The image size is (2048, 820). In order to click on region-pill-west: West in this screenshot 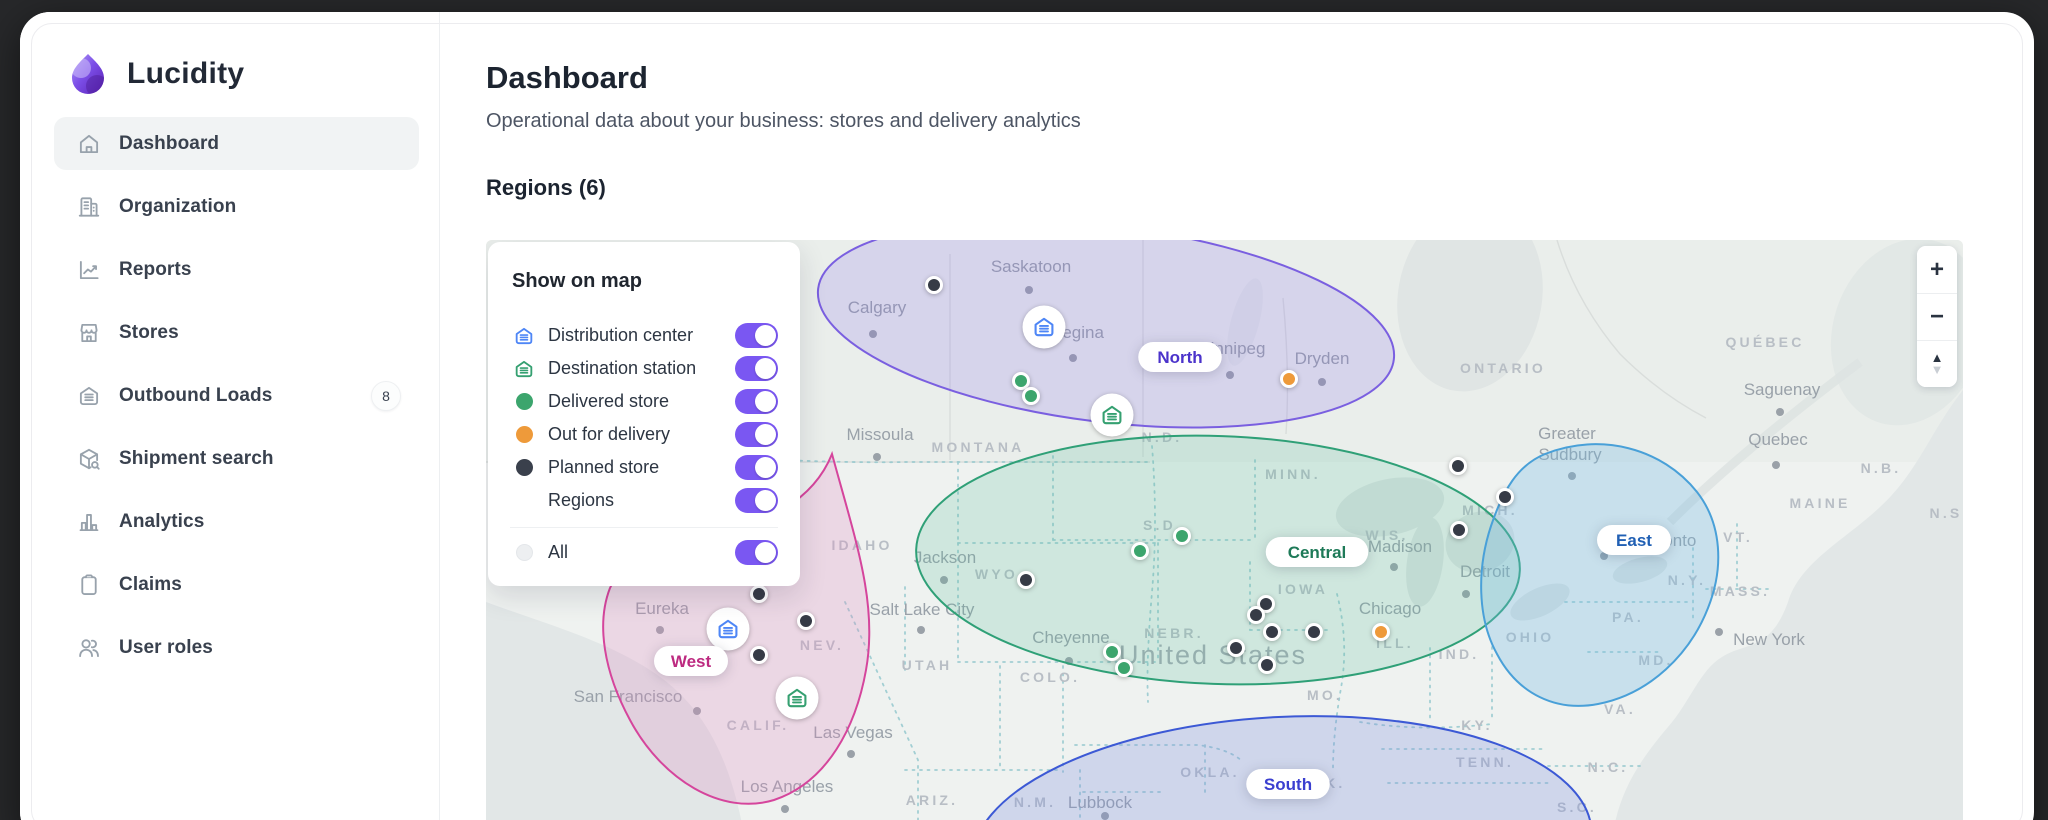, I will do `click(691, 661)`.